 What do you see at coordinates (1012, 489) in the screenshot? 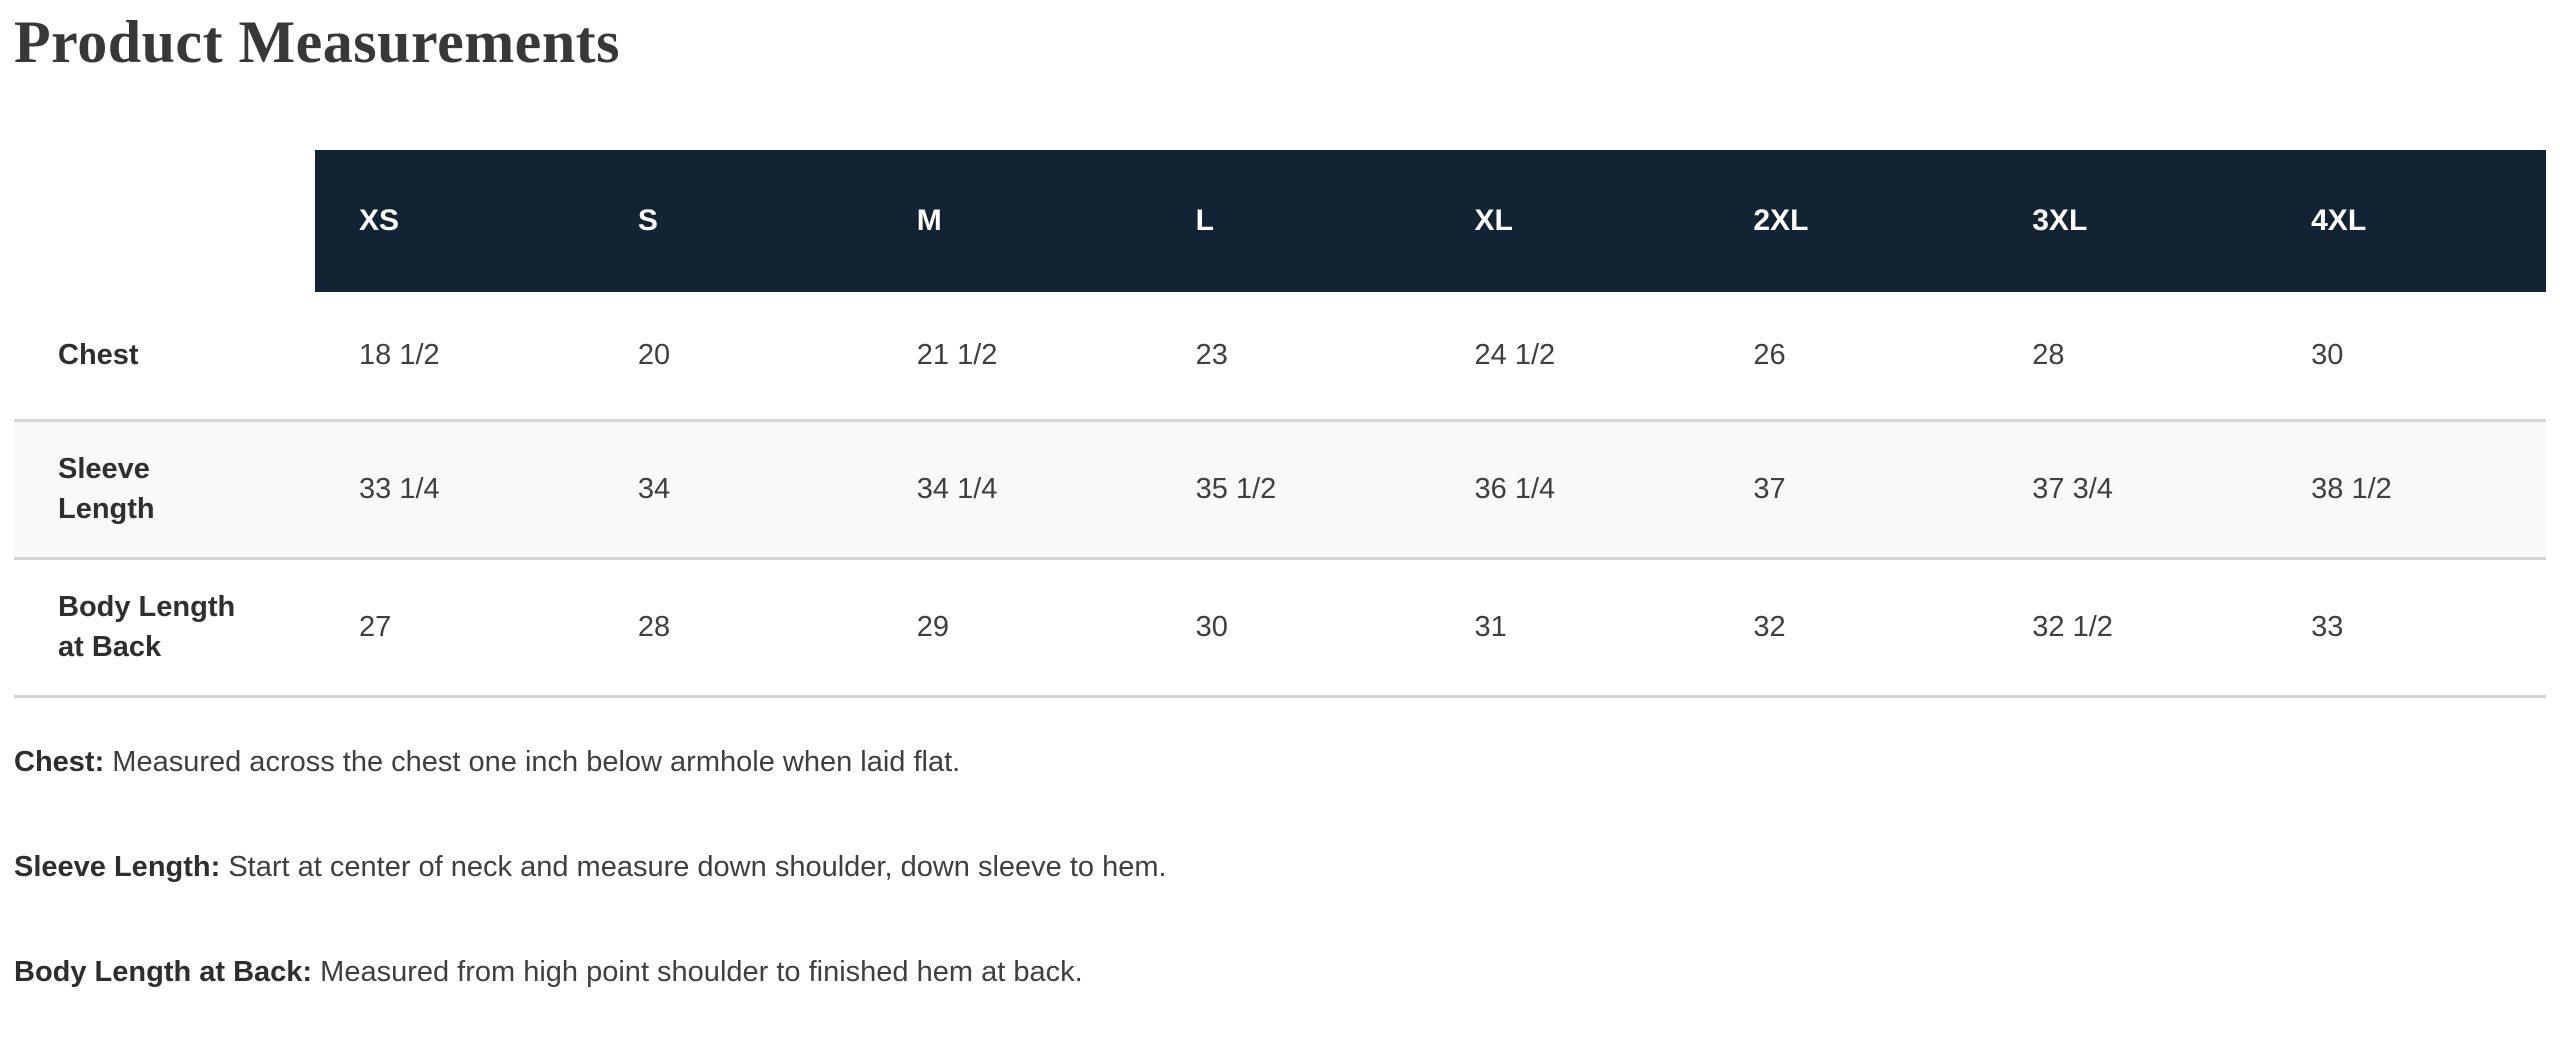
I see `measurement-value: 34 1/4` at bounding box center [1012, 489].